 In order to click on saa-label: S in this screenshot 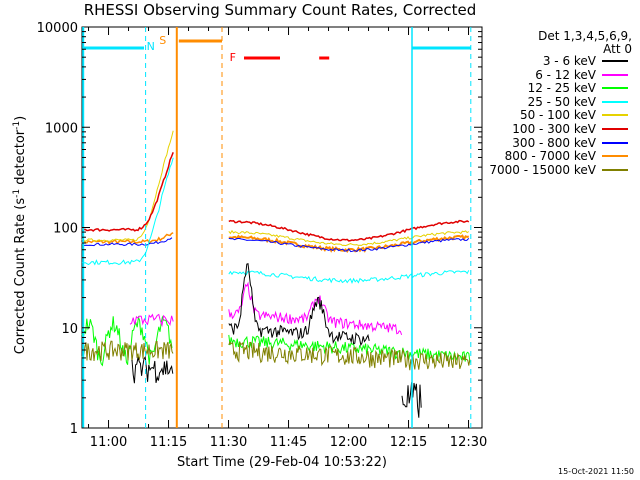, I will do `click(162, 40)`.